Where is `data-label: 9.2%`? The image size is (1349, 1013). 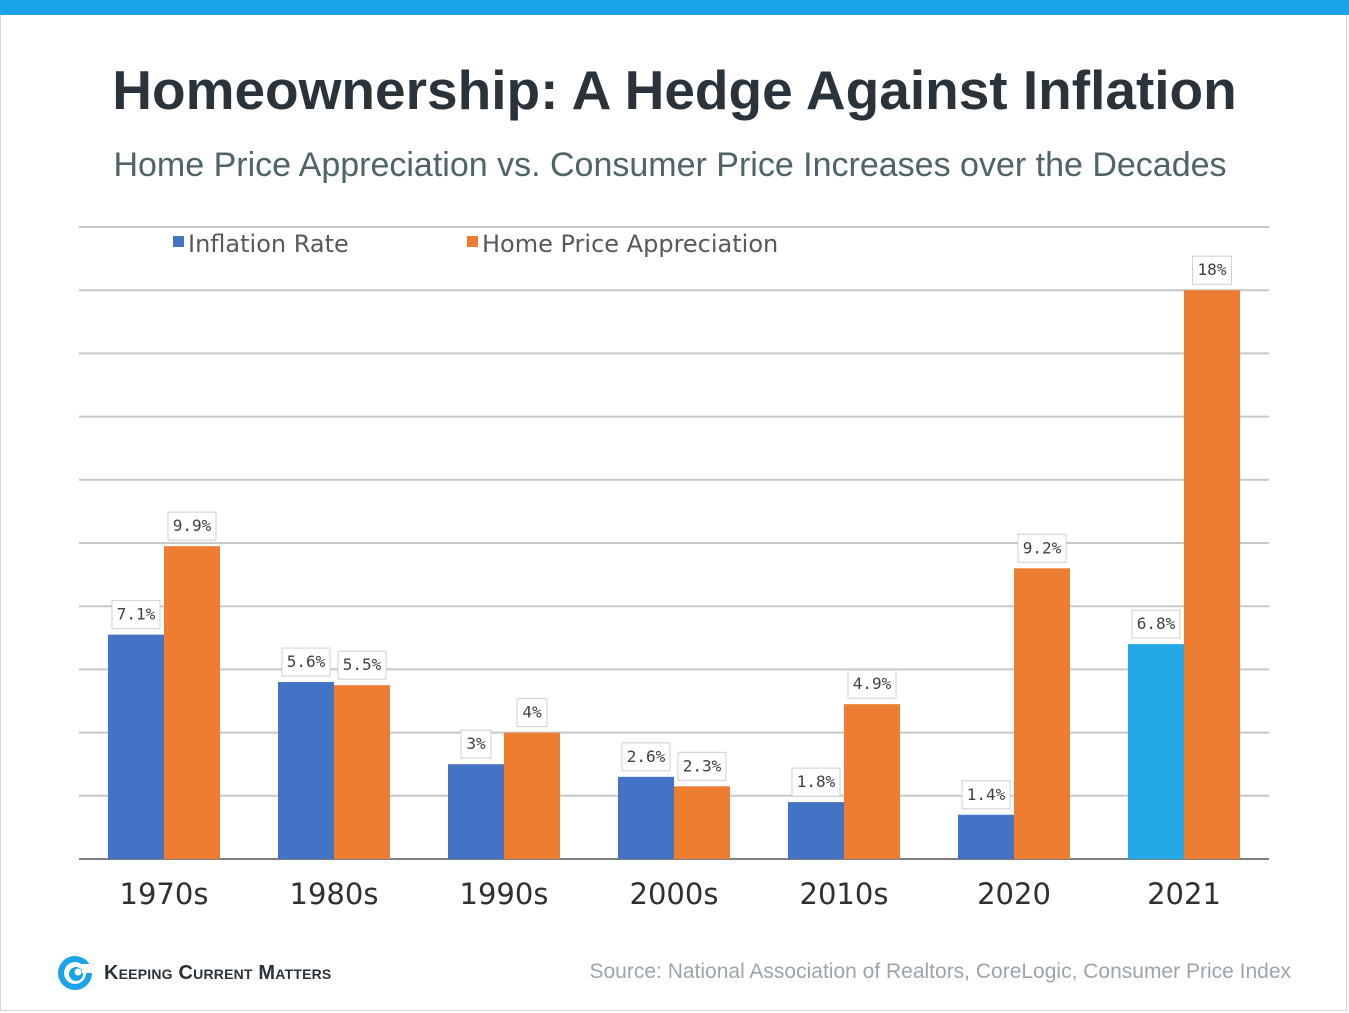 data-label: 9.2% is located at coordinates (1042, 547).